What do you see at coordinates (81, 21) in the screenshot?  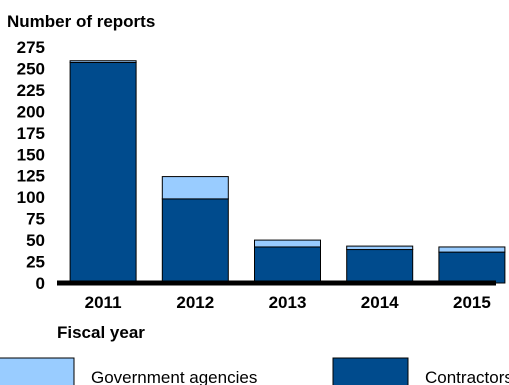 I see `y-axis-label: Number of reports` at bounding box center [81, 21].